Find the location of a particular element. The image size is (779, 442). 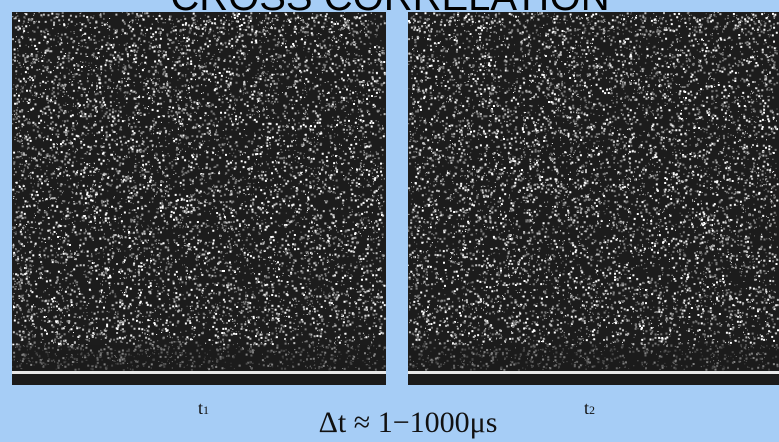

time-label-1: t1 is located at coordinates (203, 408).